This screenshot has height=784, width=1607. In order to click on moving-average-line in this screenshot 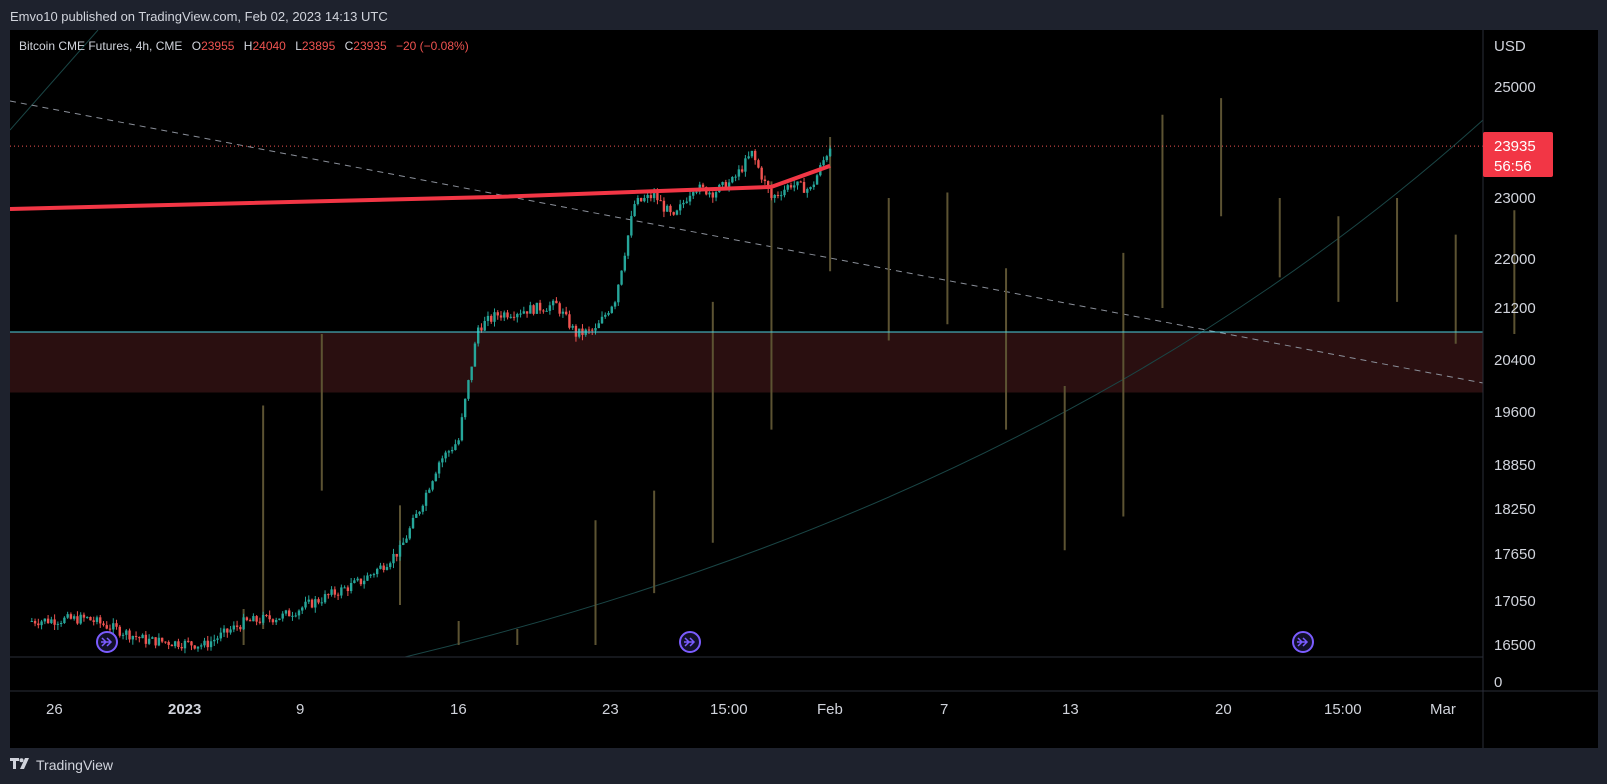, I will do `click(420, 187)`.